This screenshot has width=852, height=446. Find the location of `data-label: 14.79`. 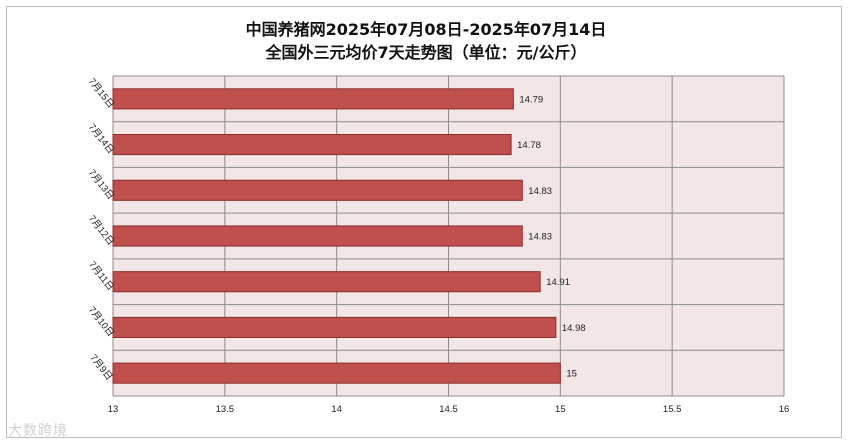

data-label: 14.79 is located at coordinates (531, 99).